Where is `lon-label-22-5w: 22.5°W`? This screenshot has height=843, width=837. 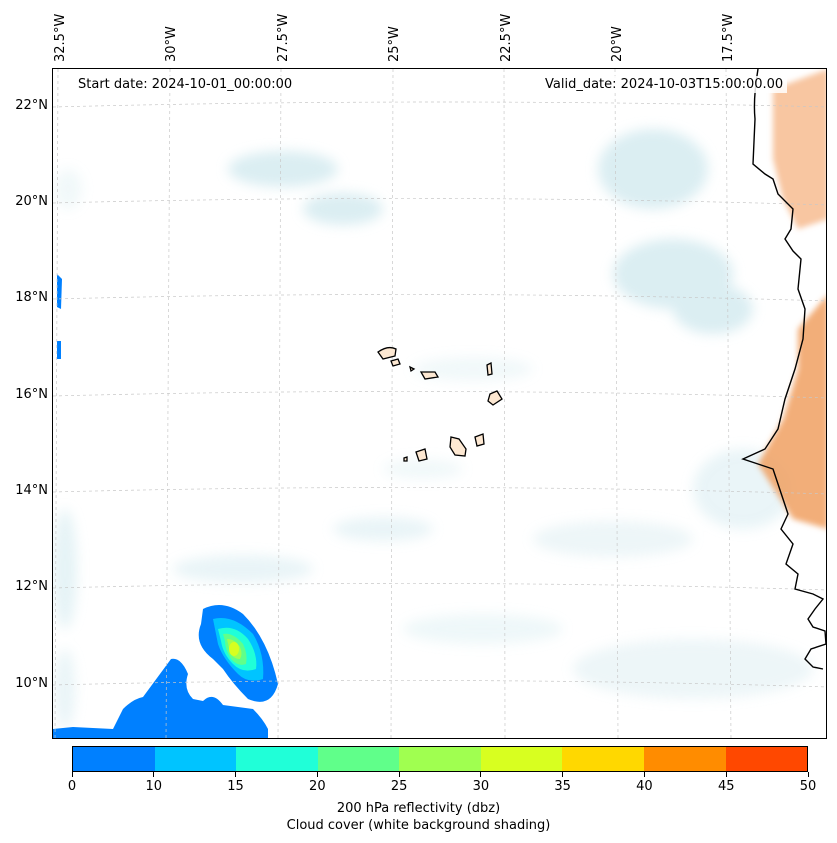 lon-label-22-5w: 22.5°W is located at coordinates (506, 37).